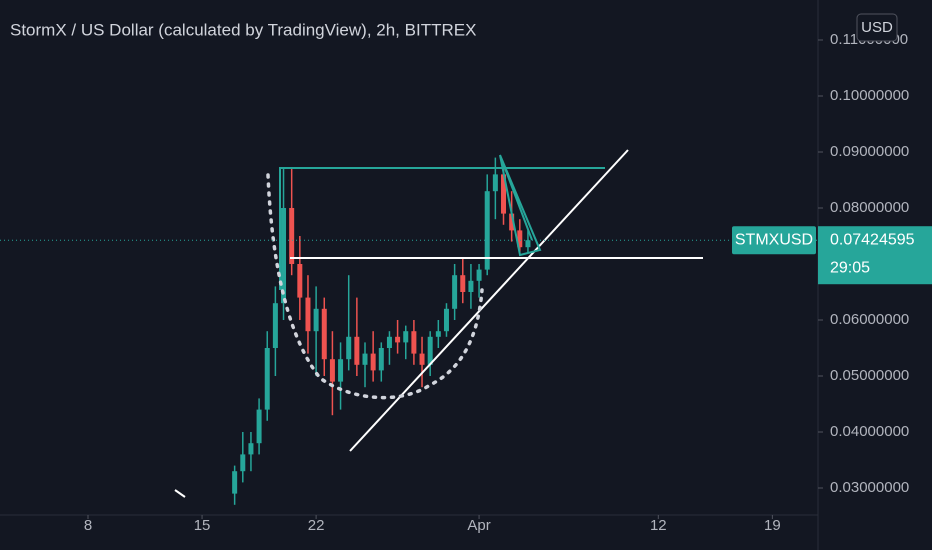 This screenshot has width=932, height=550. What do you see at coordinates (869, 319) in the screenshot?
I see `y-tick-label: 0.06000000` at bounding box center [869, 319].